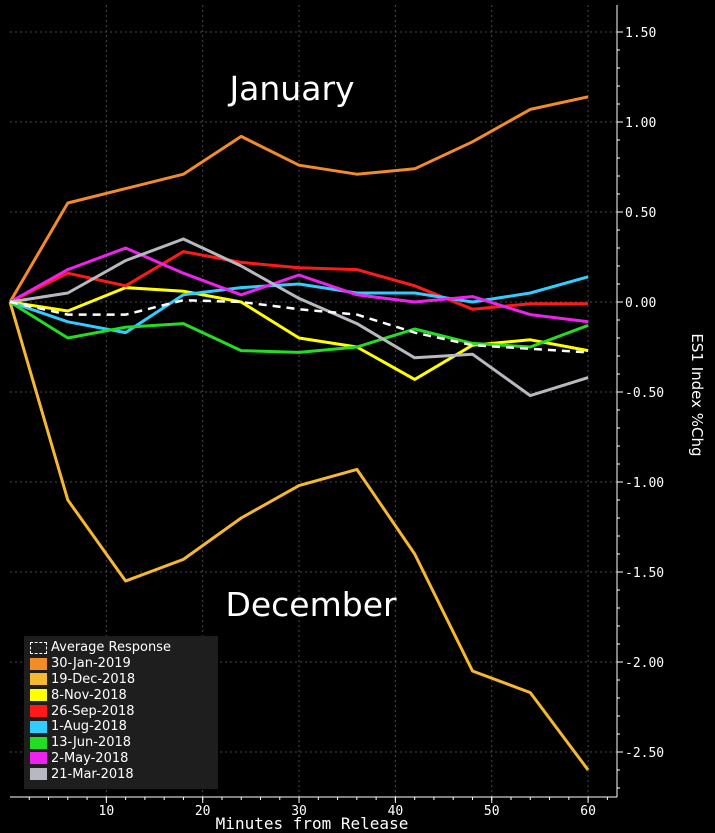 The width and height of the screenshot is (715, 833). I want to click on series-line-1-aug-2018, so click(299, 305).